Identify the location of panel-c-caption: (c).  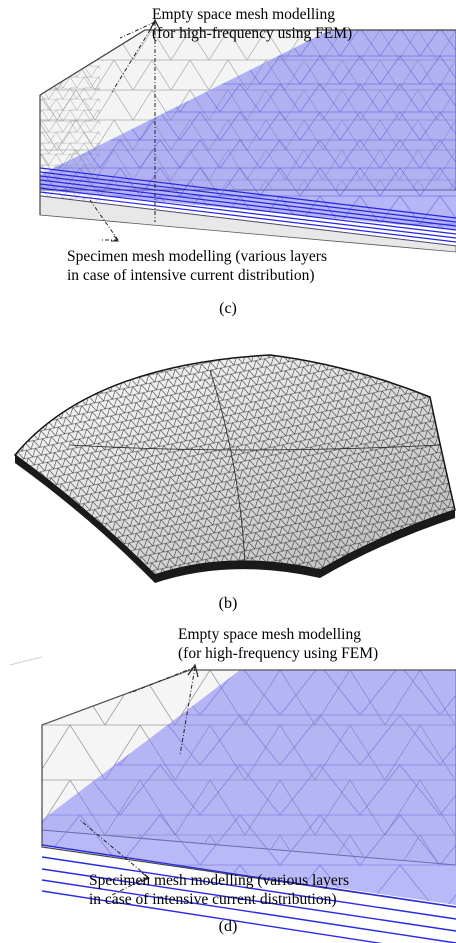
(228, 308).